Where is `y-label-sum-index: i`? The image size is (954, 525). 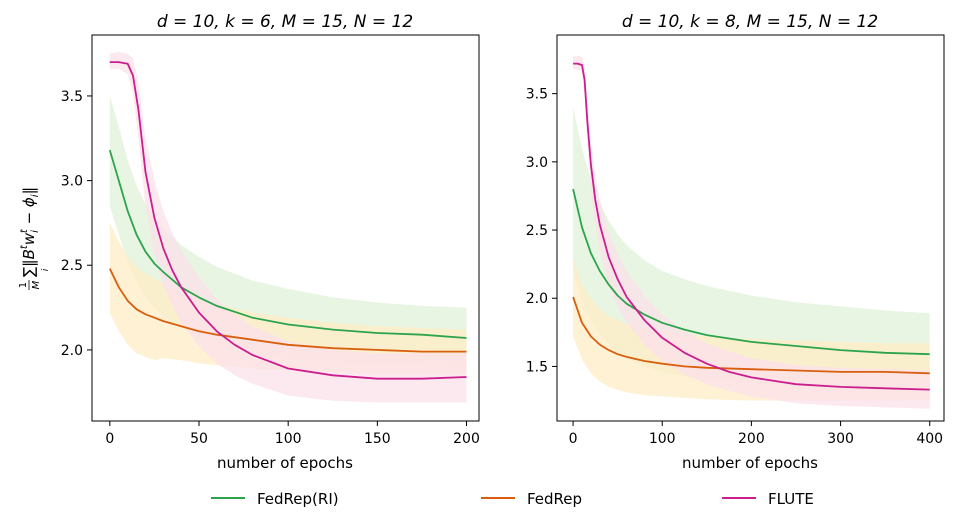
y-label-sum-index: i is located at coordinates (46, 269).